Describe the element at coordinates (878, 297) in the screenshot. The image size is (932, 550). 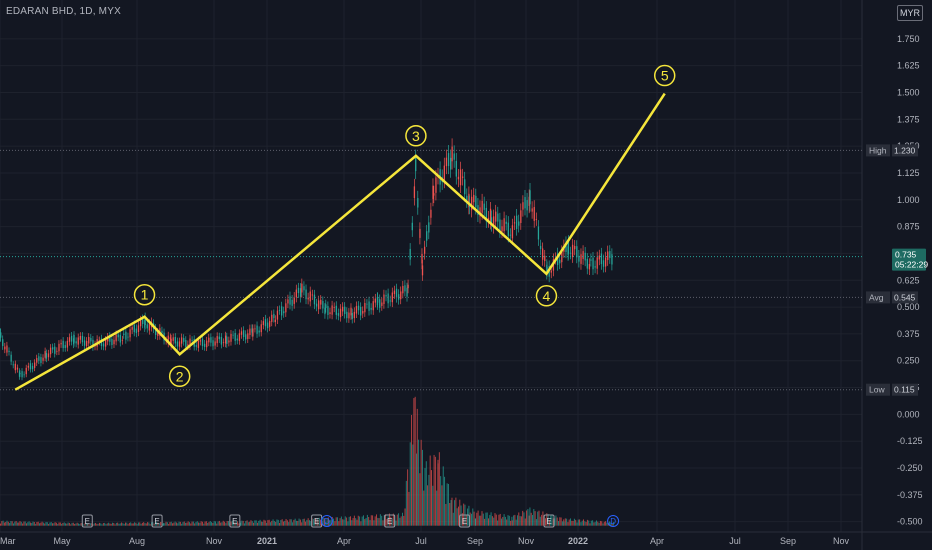
I see `level-tag-bg` at that location.